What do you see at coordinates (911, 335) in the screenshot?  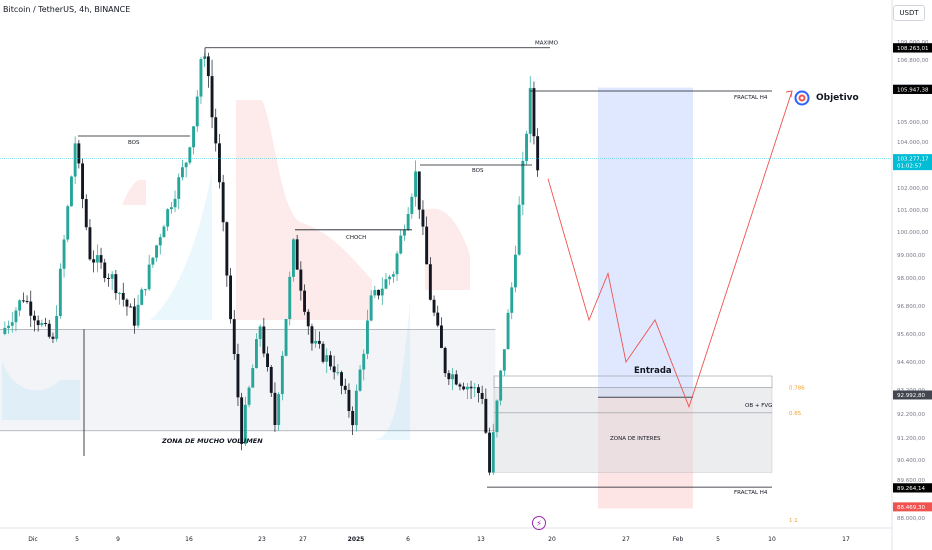 I see `price-tick: 95.600,00` at bounding box center [911, 335].